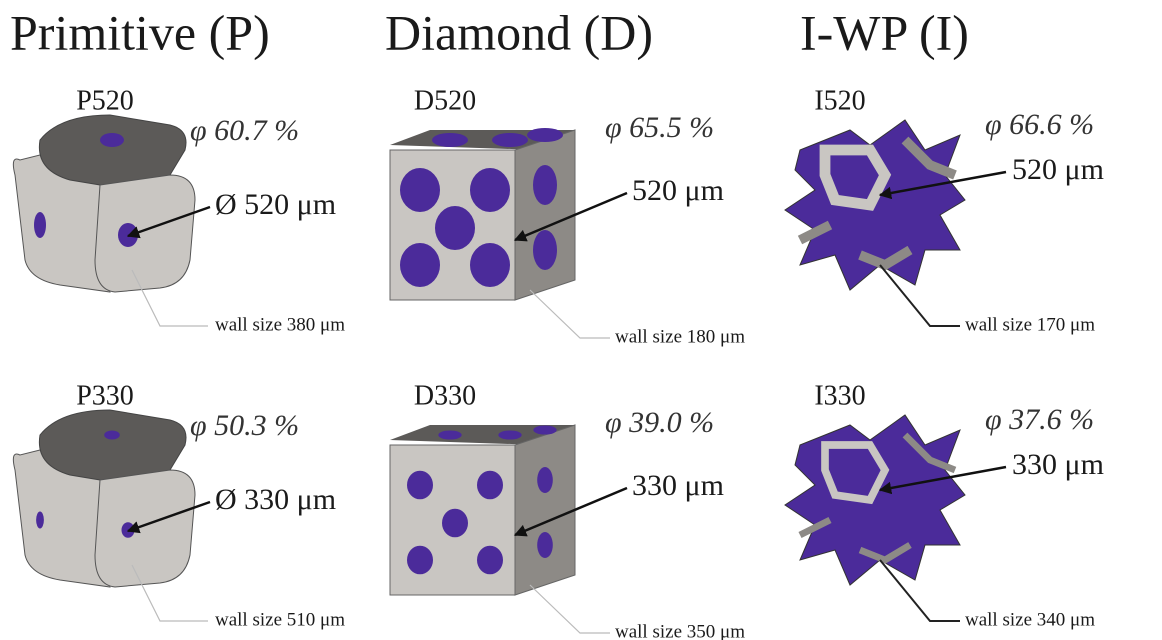 The height and width of the screenshot is (640, 1162). What do you see at coordinates (1030, 619) in the screenshot?
I see `wall-size: wall size 340 μm` at bounding box center [1030, 619].